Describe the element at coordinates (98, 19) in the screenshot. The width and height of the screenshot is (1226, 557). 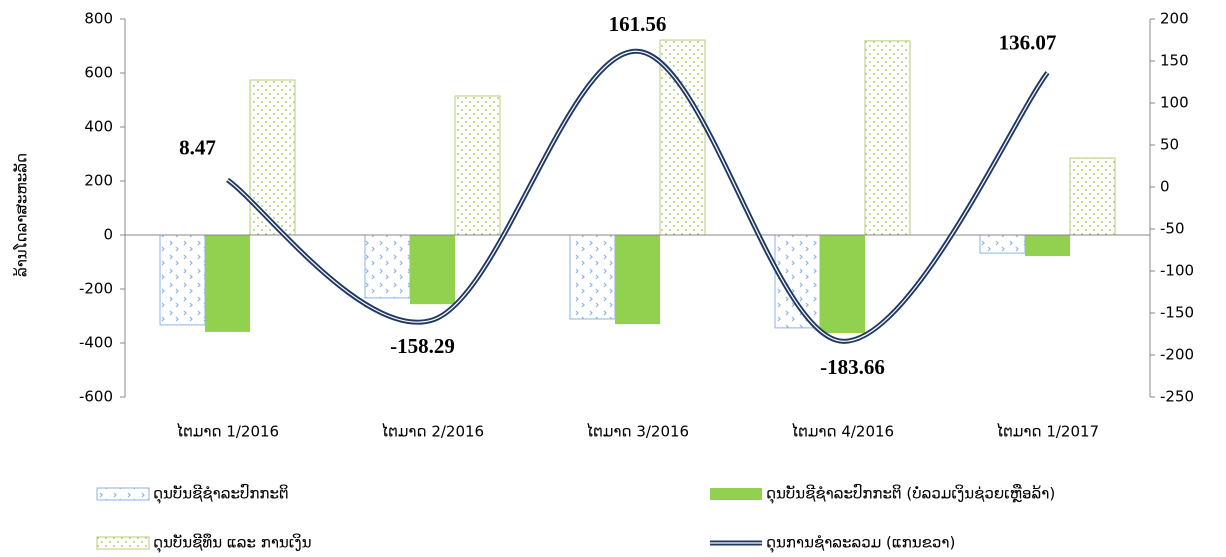
I see `y-tick-label: 800` at that location.